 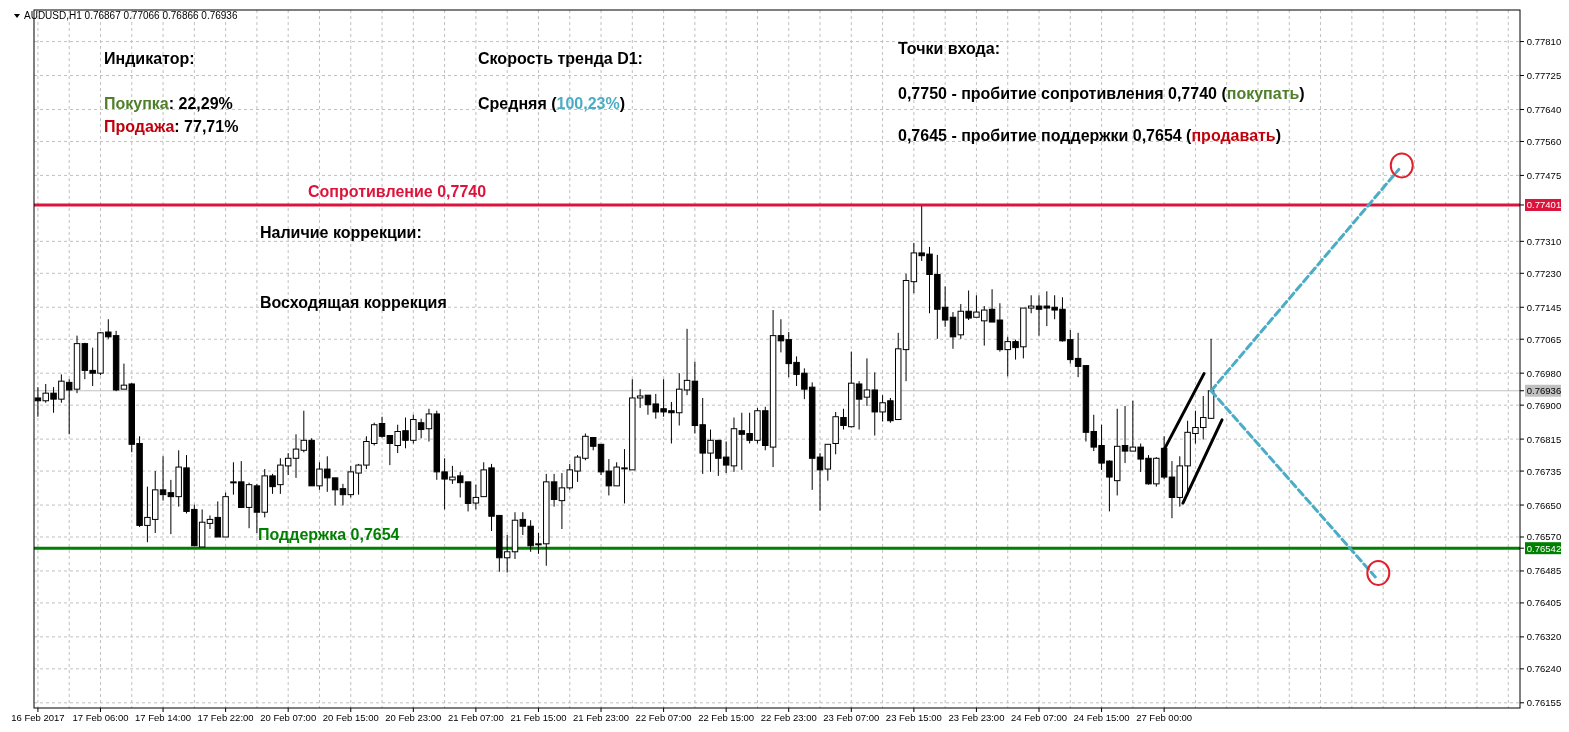 What do you see at coordinates (1164, 717) in the screenshot?
I see `x-tick-label: 27 Feb 00:00` at bounding box center [1164, 717].